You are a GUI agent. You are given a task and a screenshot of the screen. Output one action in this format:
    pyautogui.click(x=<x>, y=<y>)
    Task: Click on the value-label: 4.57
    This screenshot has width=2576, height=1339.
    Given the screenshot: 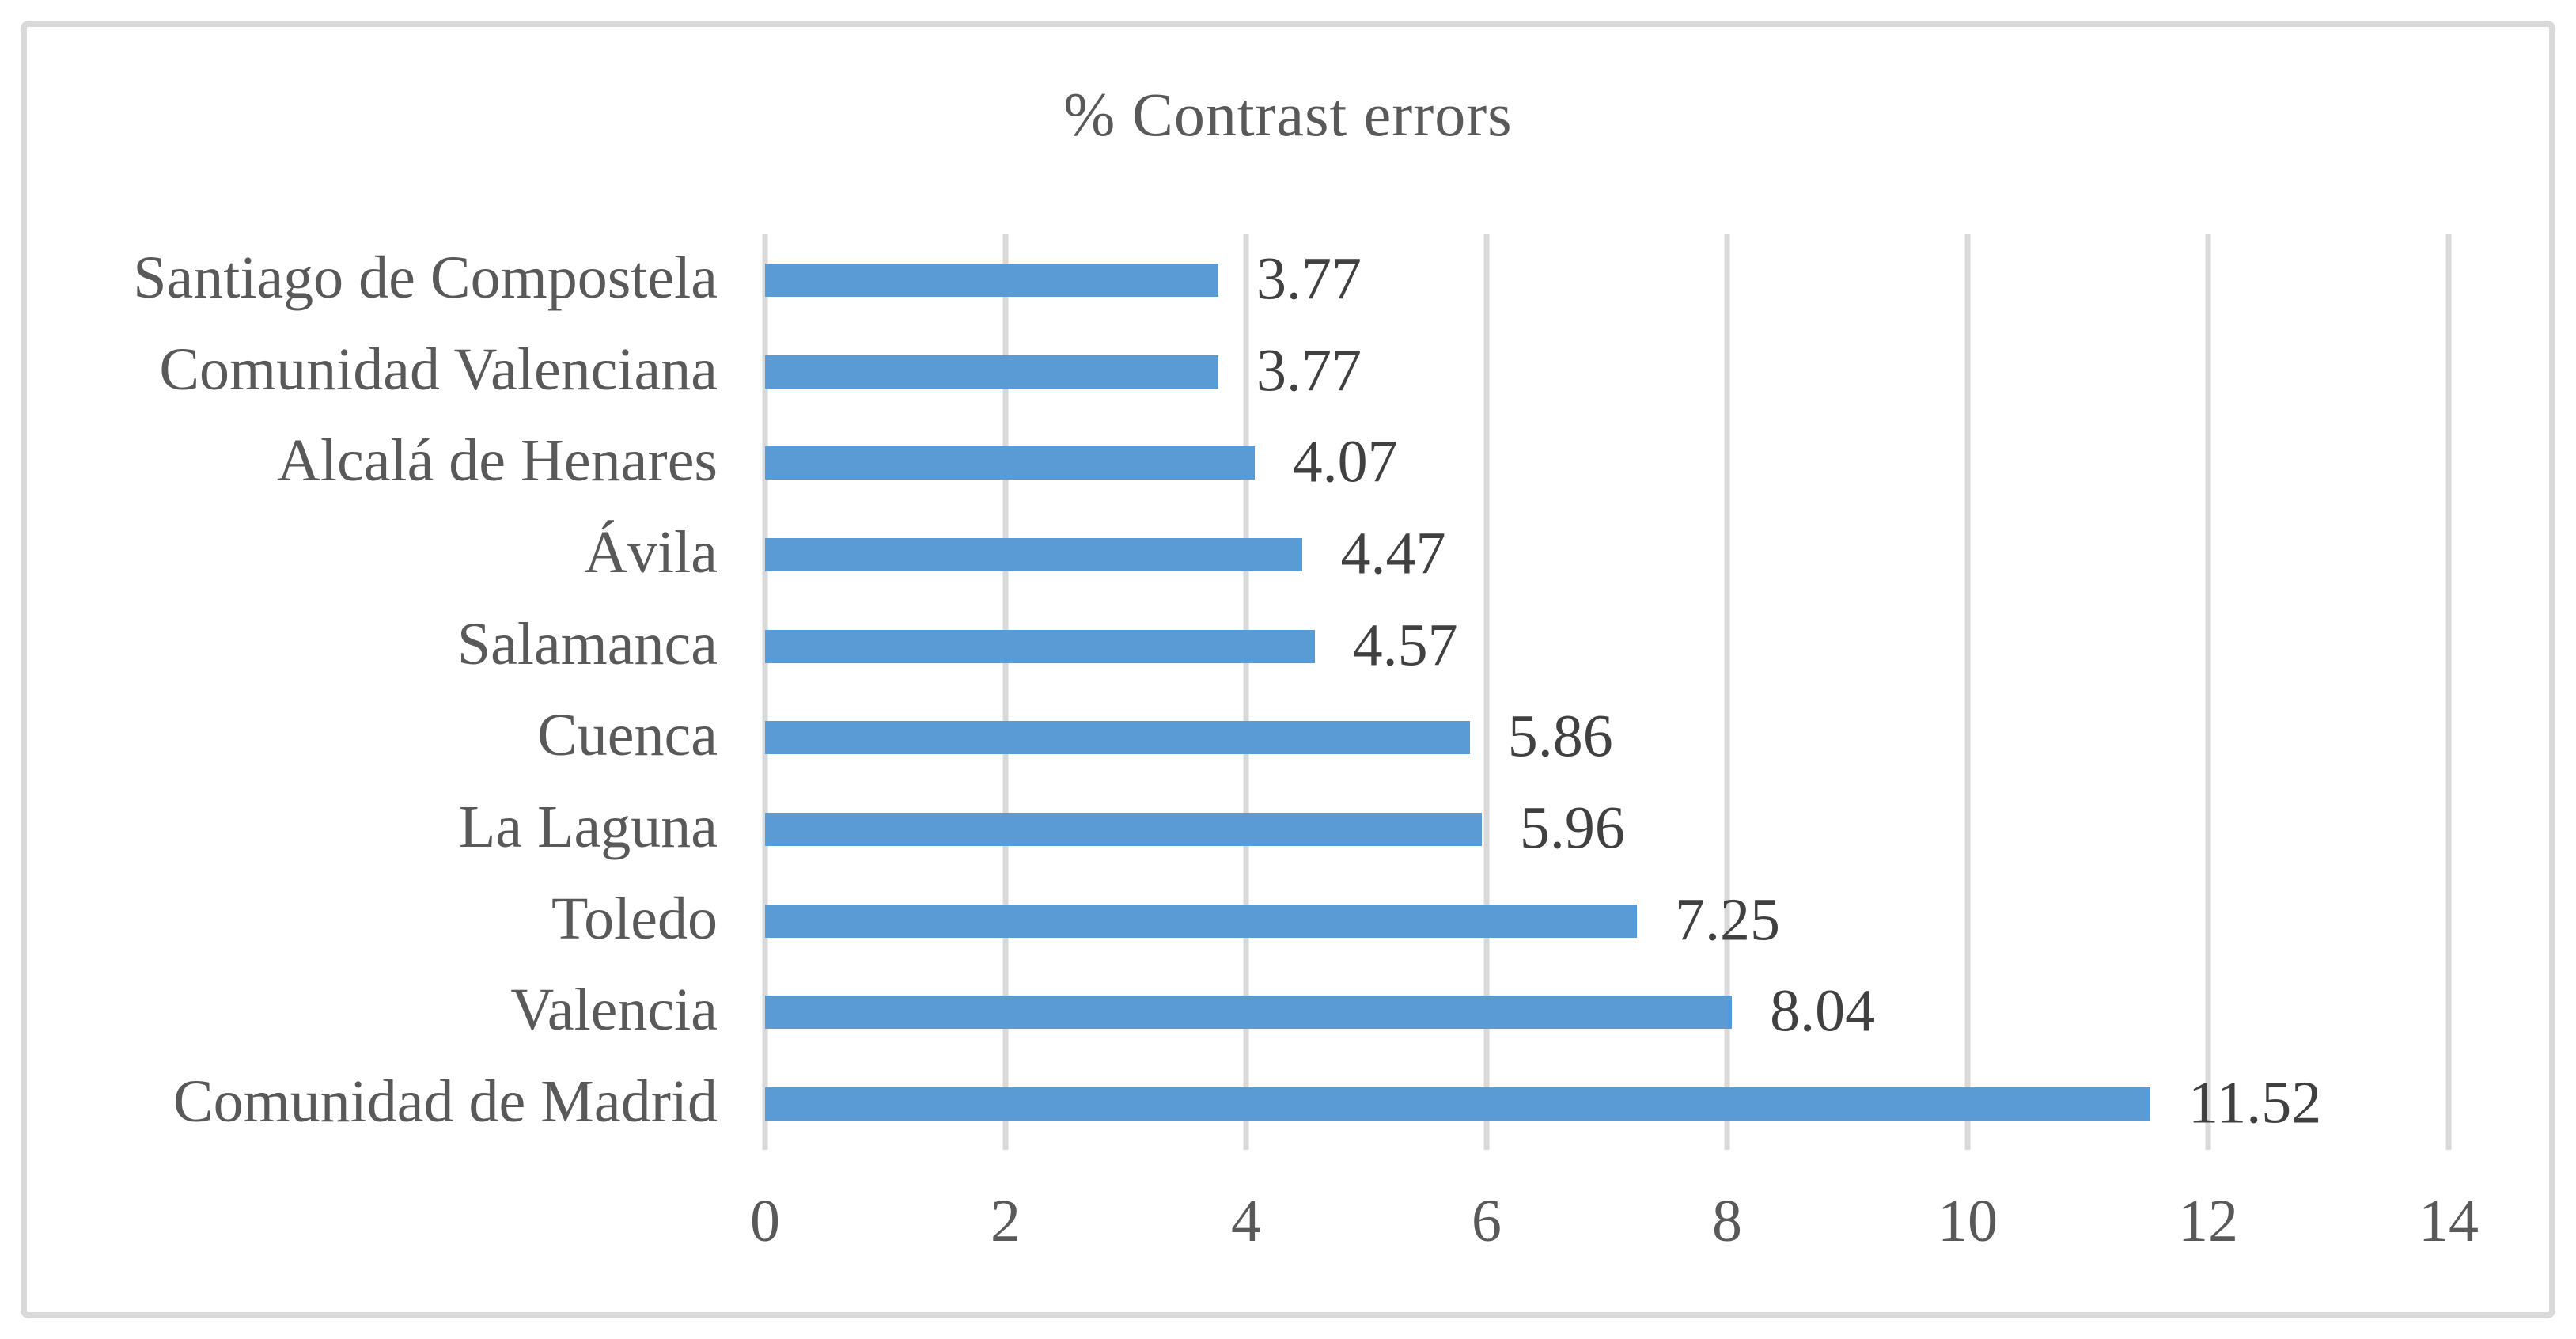 What is the action you would take?
    pyautogui.click(x=1405, y=645)
    